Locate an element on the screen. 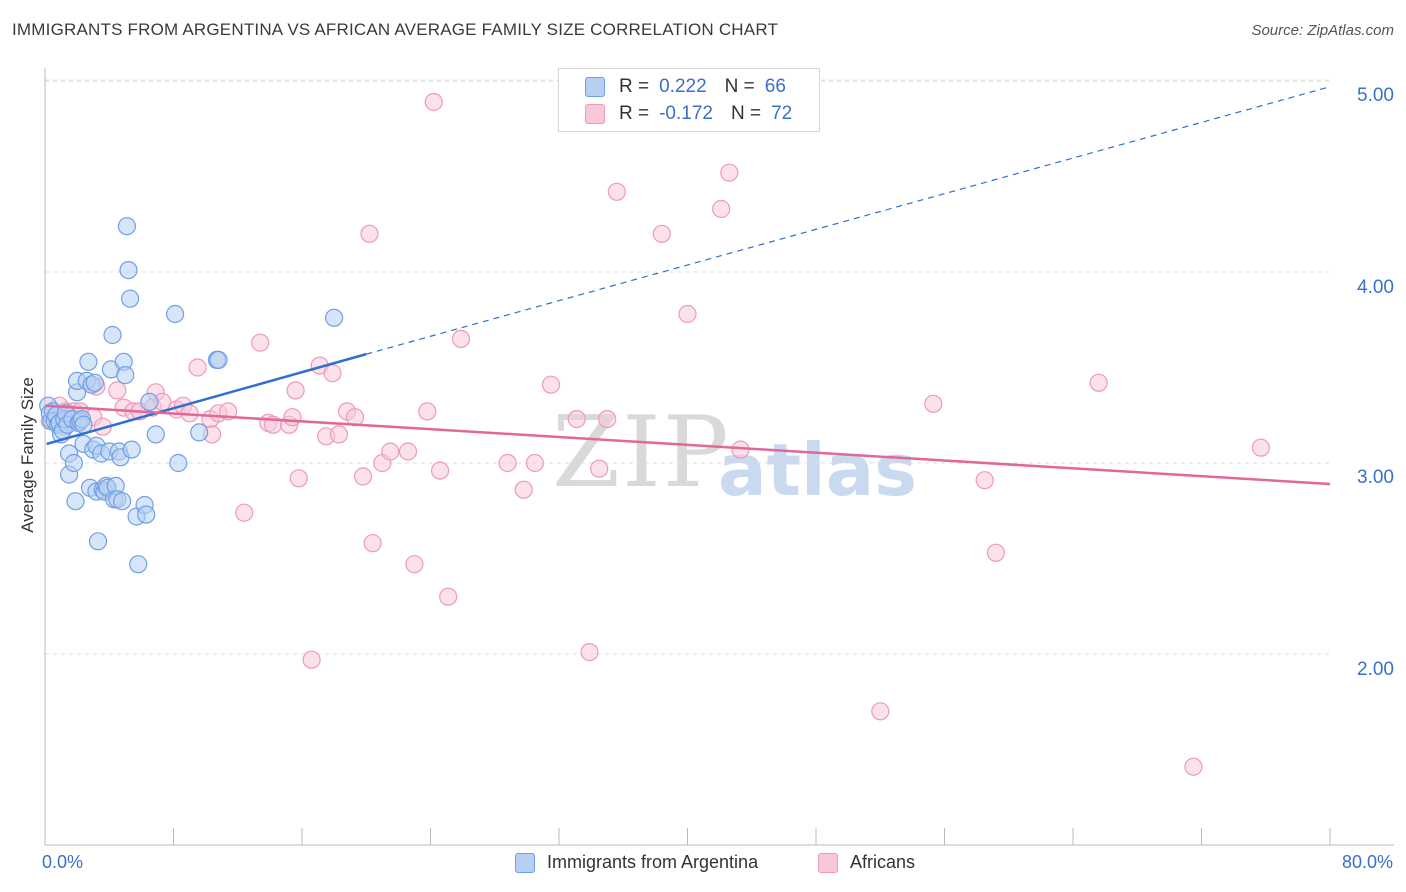 The image size is (1406, 892). stats-legend: R = 0.222 N = 66 R = -0.172 N = 72 is located at coordinates (689, 100).